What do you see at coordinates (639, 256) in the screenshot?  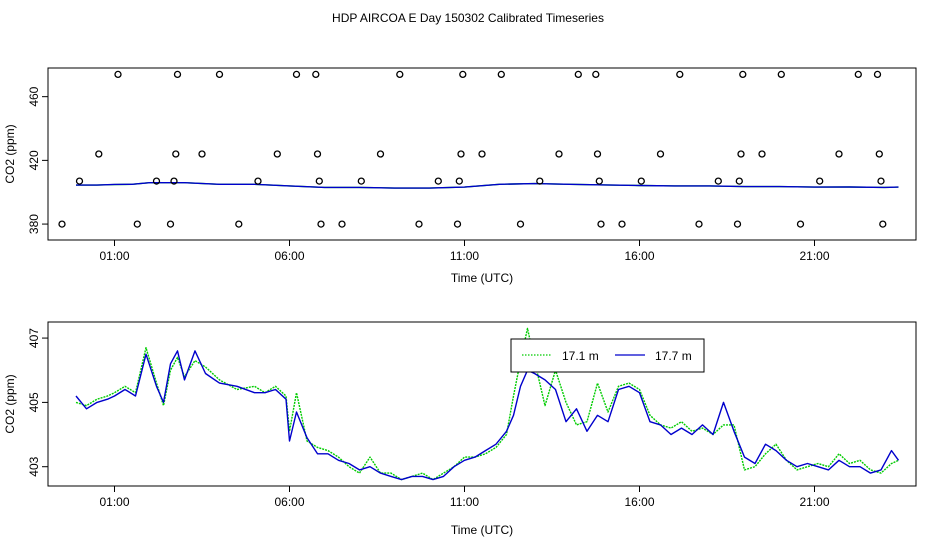 I see `top-x-tick-label-3: 16:00` at bounding box center [639, 256].